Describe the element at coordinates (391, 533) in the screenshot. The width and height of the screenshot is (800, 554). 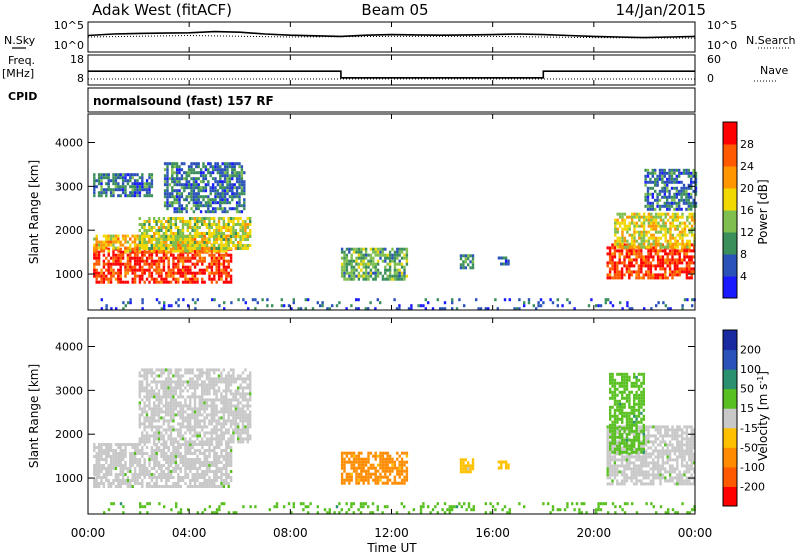
I see `time-tick-3: 12:00` at that location.